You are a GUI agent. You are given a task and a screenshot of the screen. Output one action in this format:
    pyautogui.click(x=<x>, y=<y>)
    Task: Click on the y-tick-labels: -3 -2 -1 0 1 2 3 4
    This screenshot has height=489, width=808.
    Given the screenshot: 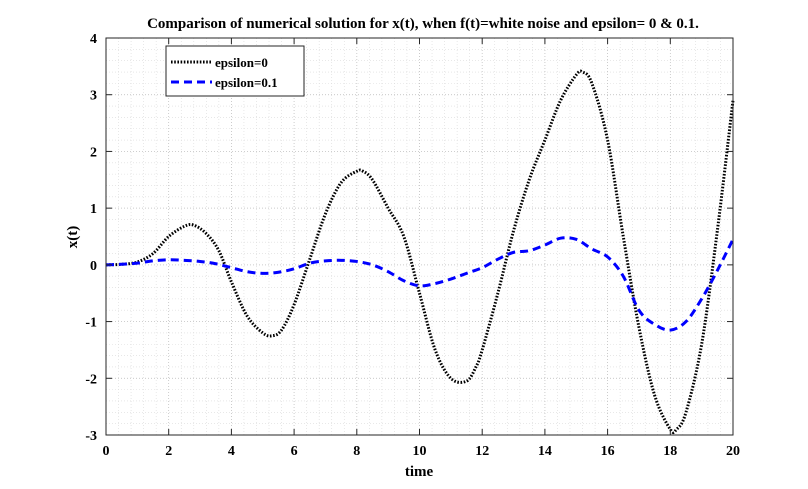 What is the action you would take?
    pyautogui.click(x=91, y=238)
    